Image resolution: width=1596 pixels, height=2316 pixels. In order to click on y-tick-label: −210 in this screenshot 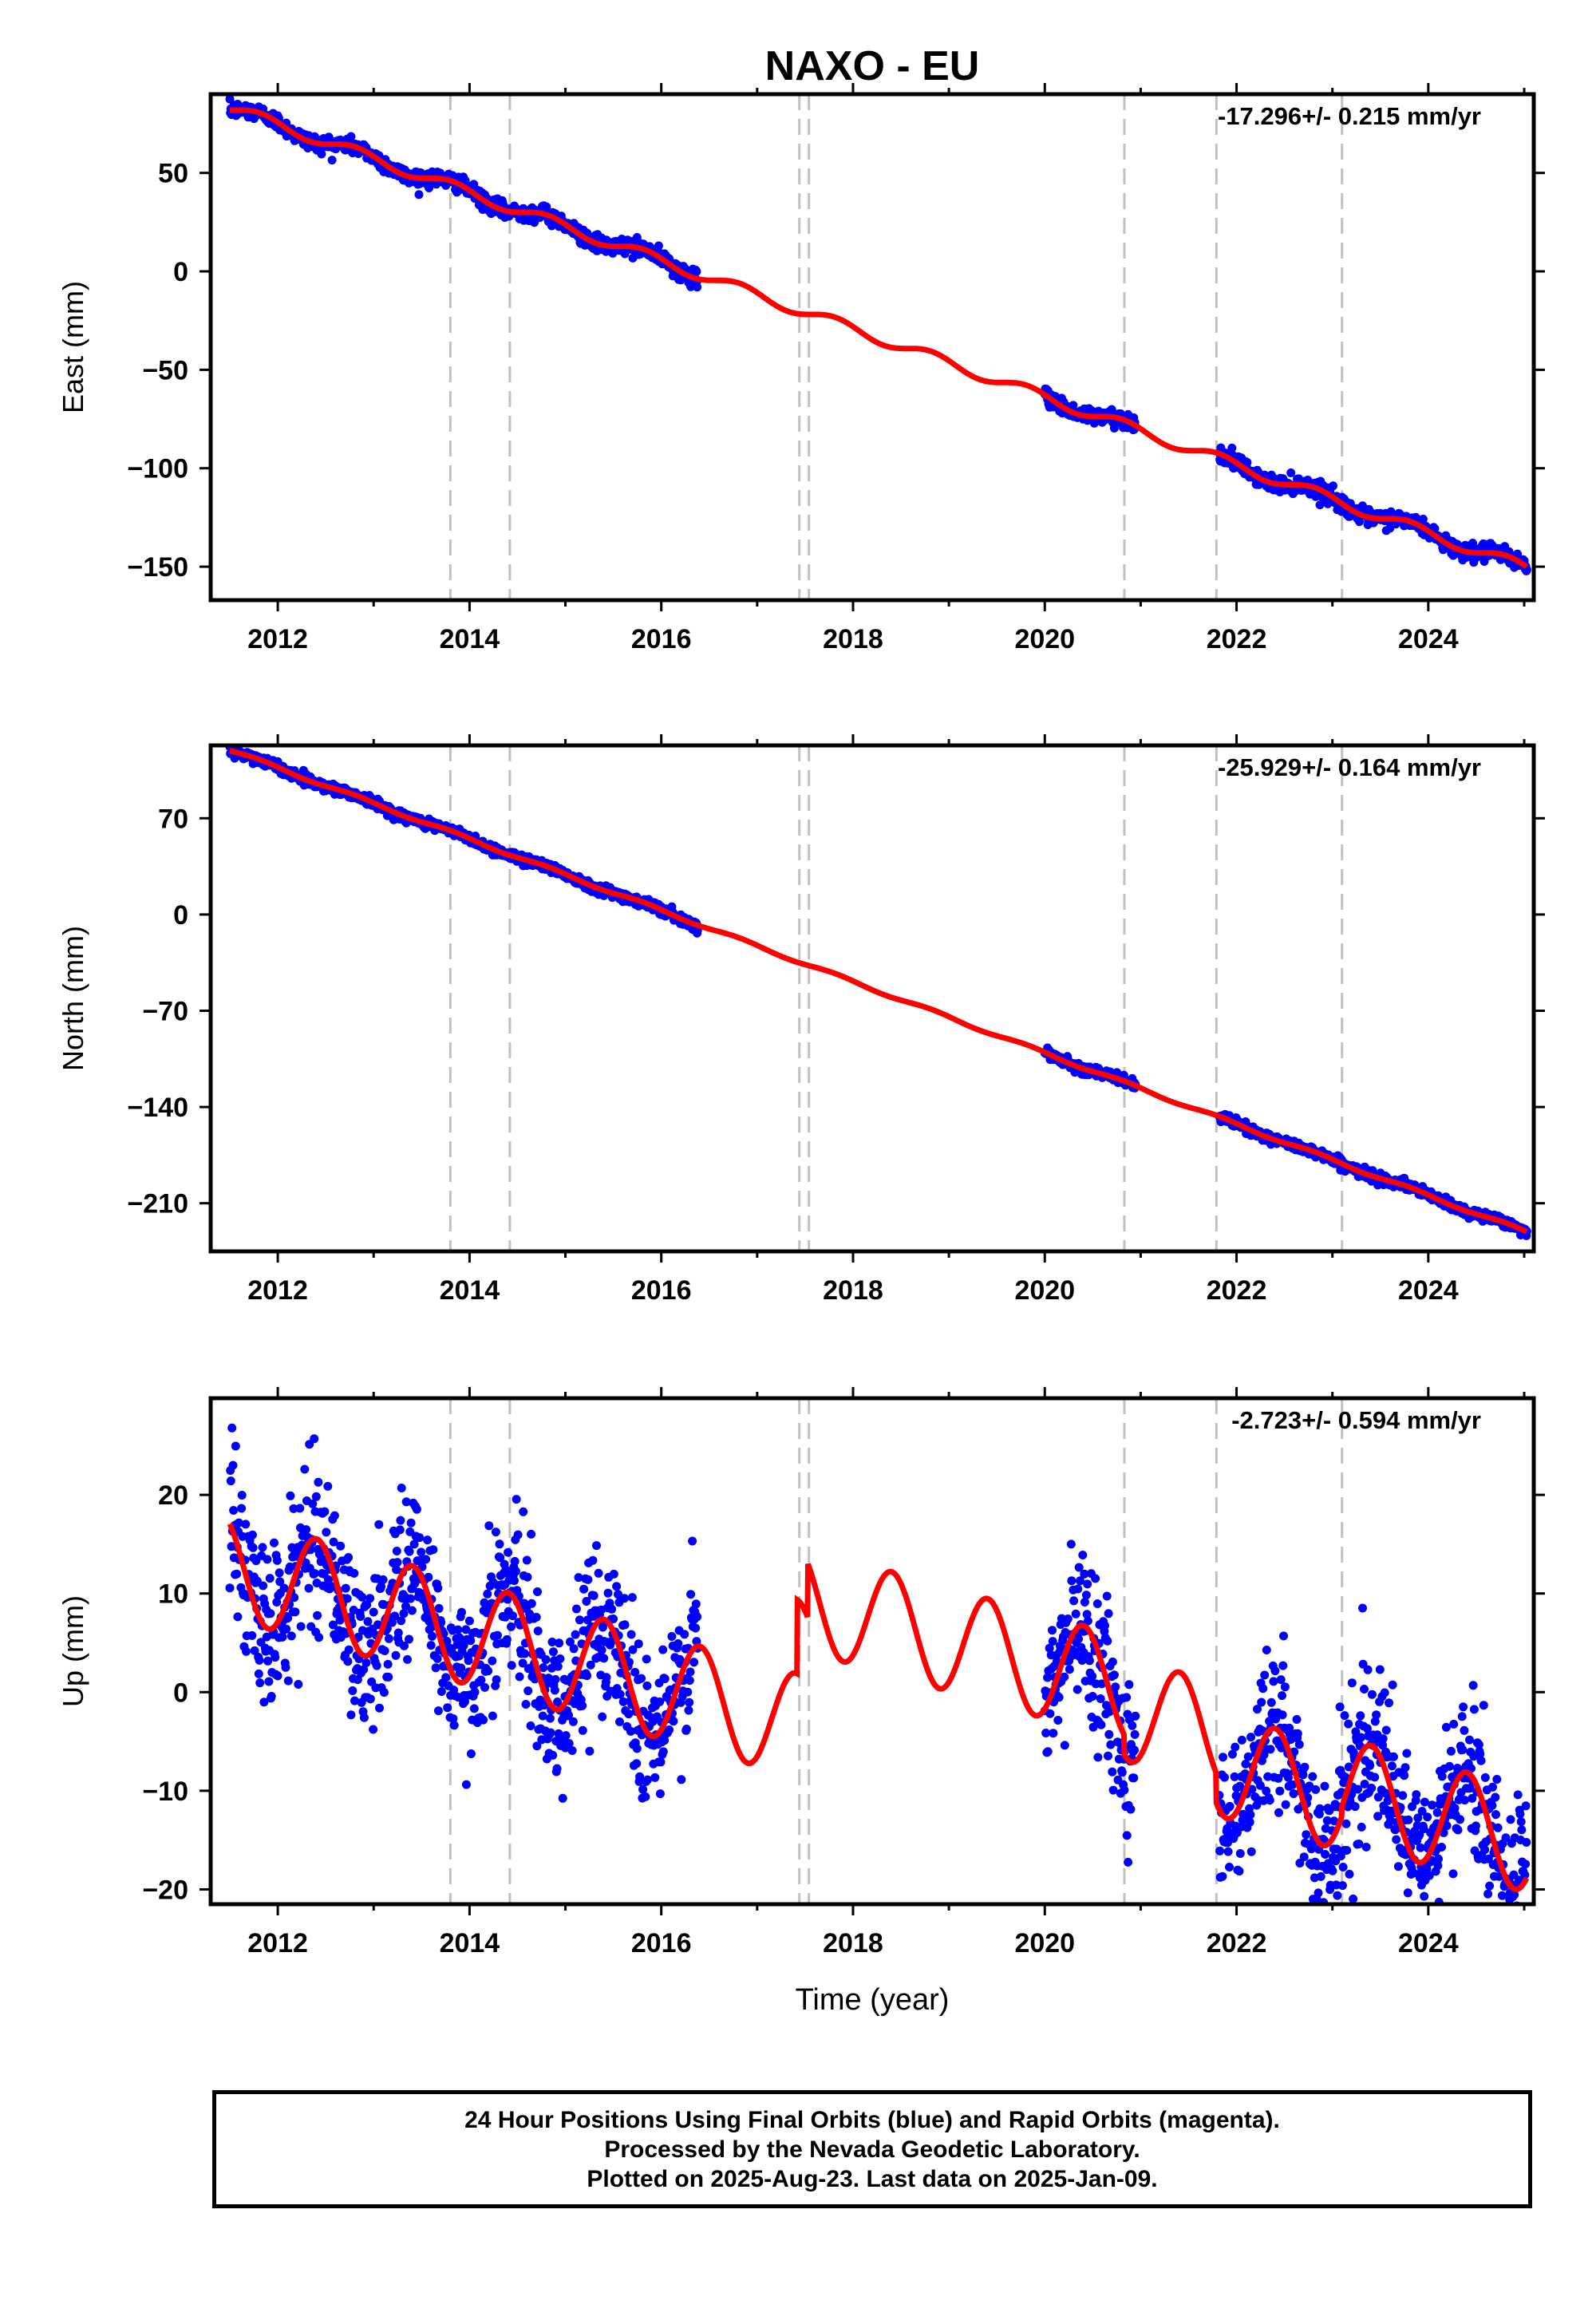, I will do `click(157, 1204)`.